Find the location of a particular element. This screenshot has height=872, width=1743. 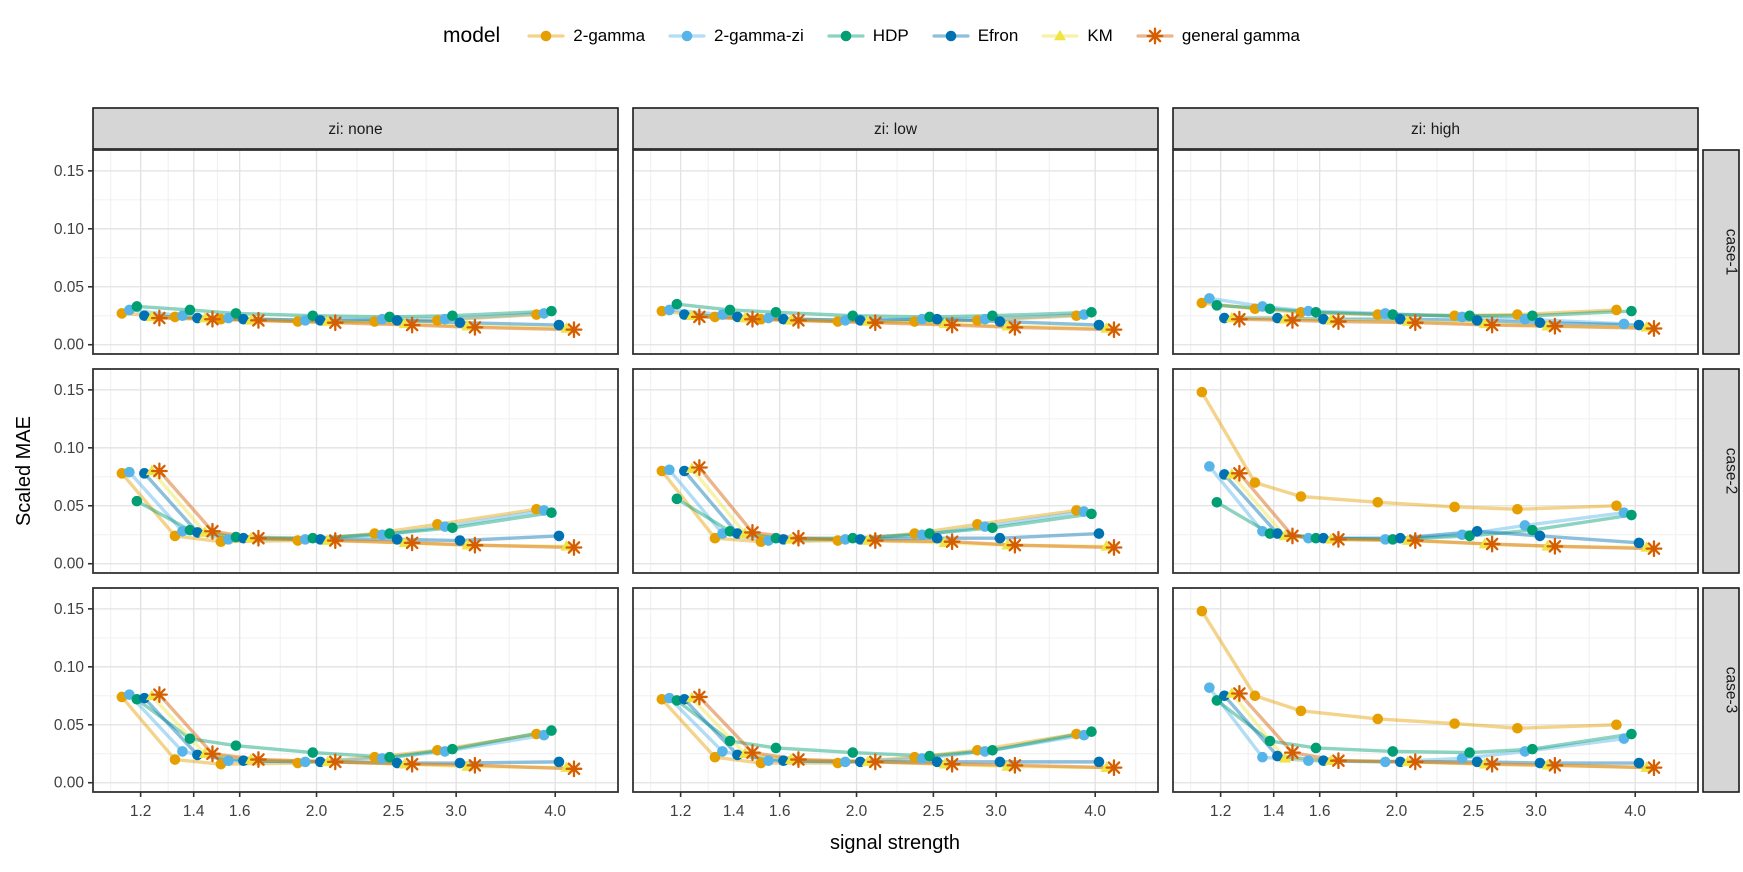

y-tick-label: 0.10 is located at coordinates (69, 229).